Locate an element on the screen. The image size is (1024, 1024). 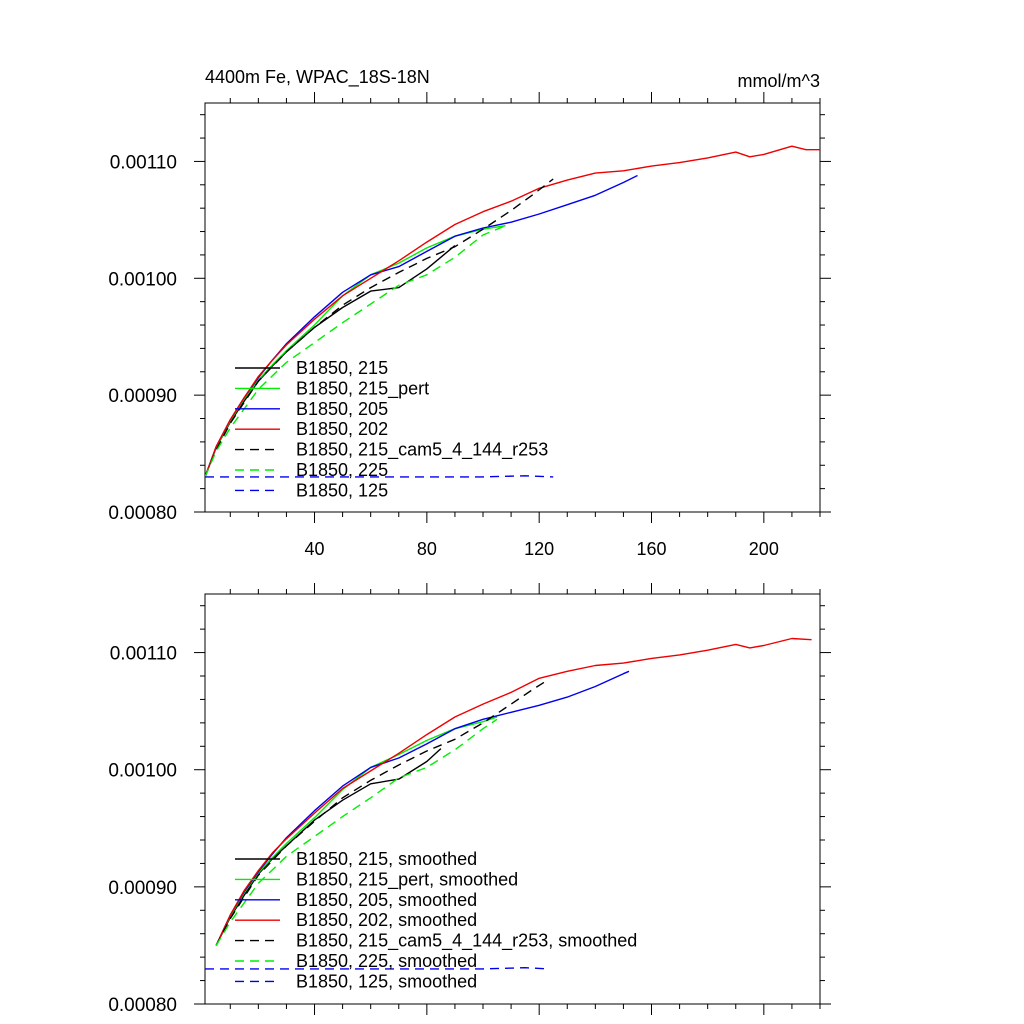
top-y-tick-label: 0.00090 is located at coordinates (142, 396).